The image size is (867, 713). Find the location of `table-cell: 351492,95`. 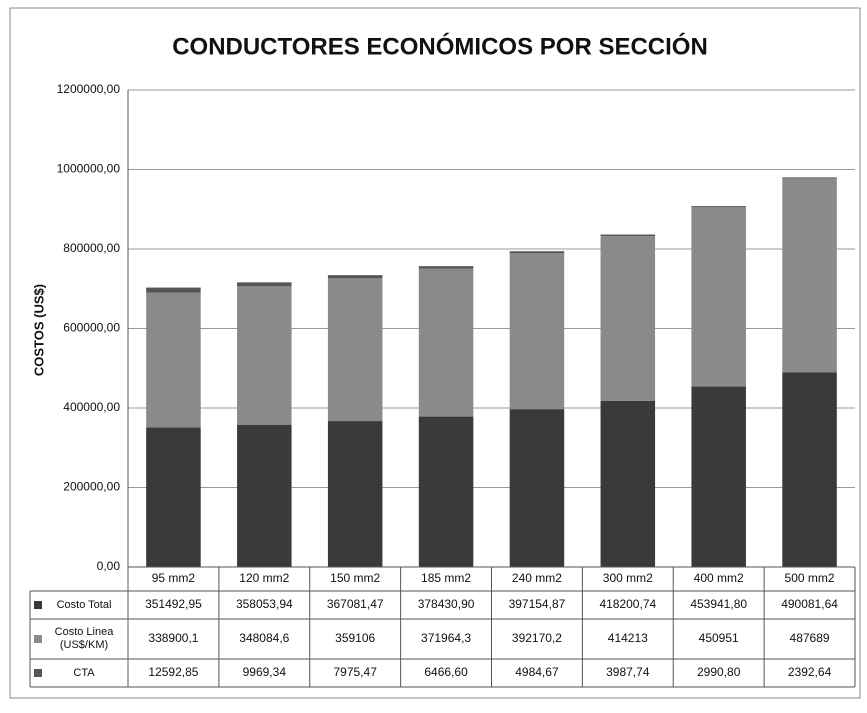

table-cell: 351492,95 is located at coordinates (173, 604).